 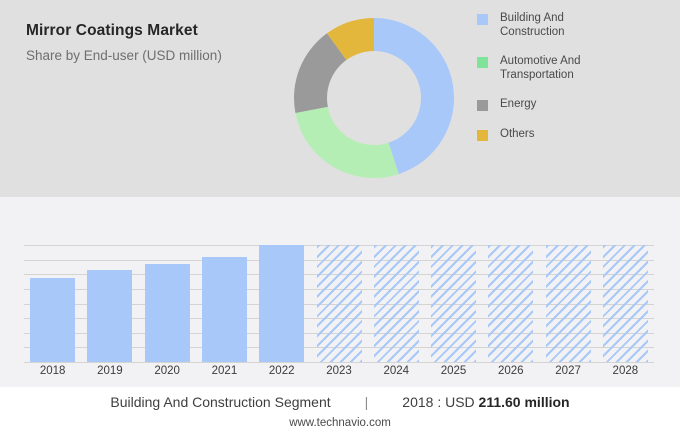 I want to click on page-title: Mirror Coatings Market, so click(x=112, y=30).